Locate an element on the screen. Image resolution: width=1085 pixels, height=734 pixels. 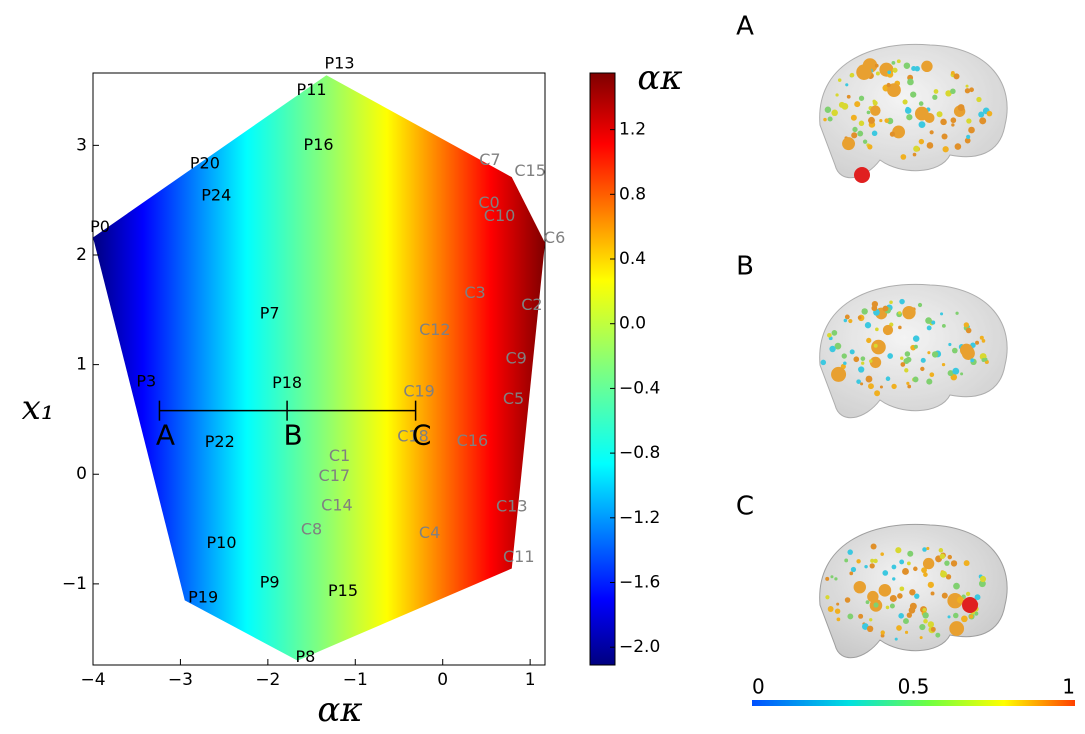
point-label: P22 is located at coordinates (220, 441).